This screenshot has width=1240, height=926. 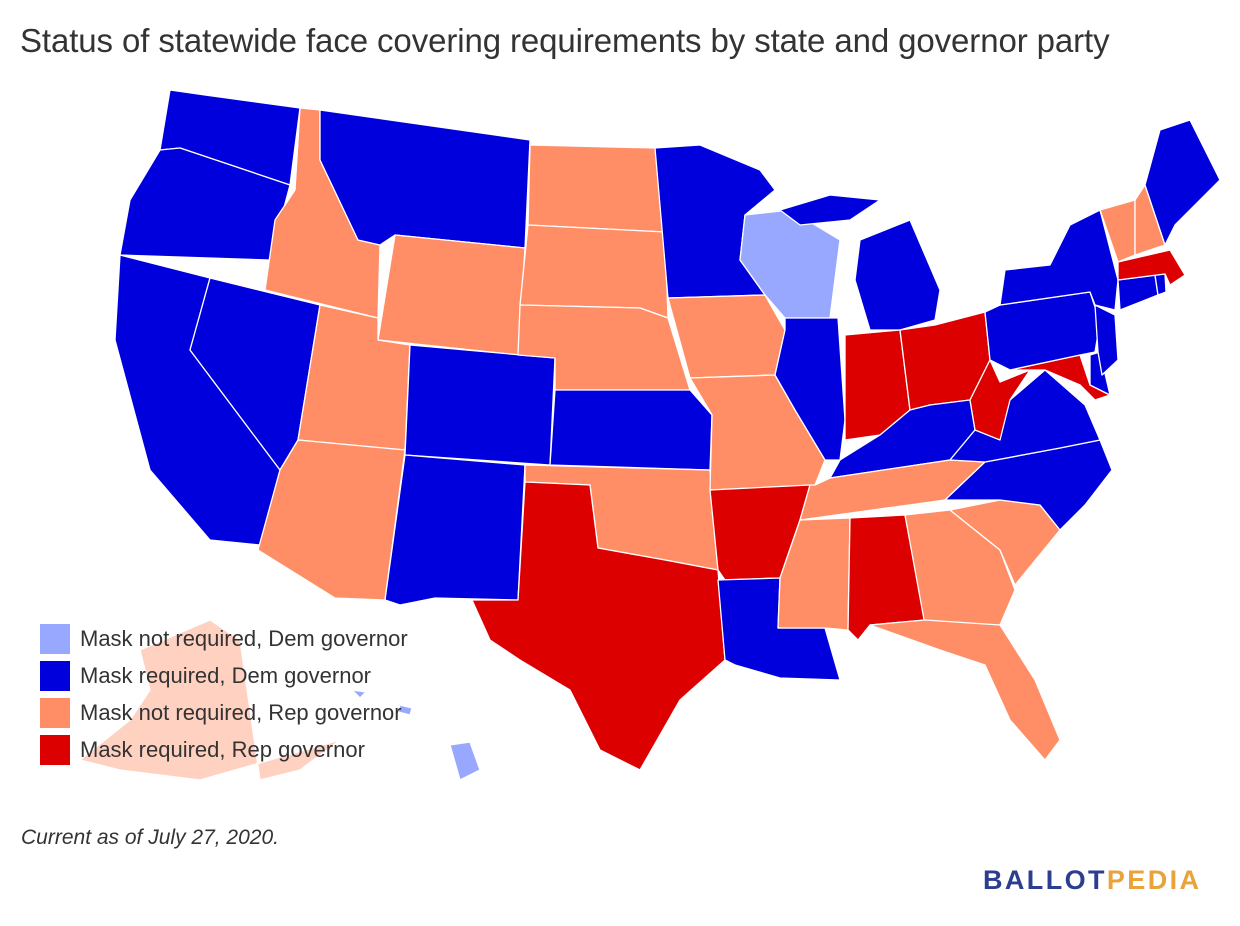 I want to click on state-south-dakota, so click(x=594, y=271).